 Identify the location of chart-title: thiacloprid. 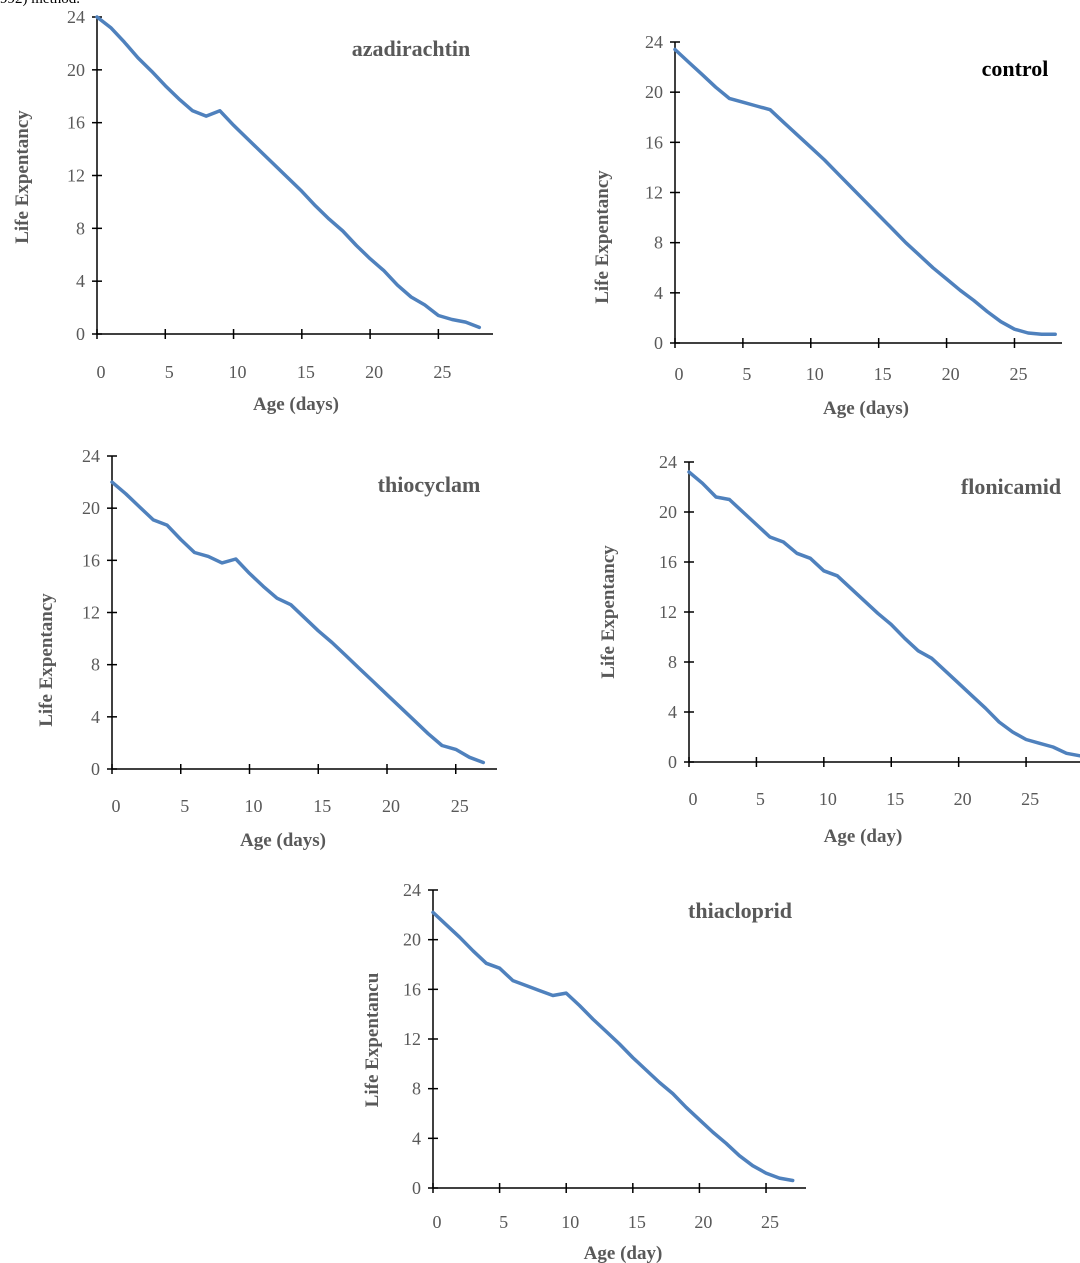
(740, 910).